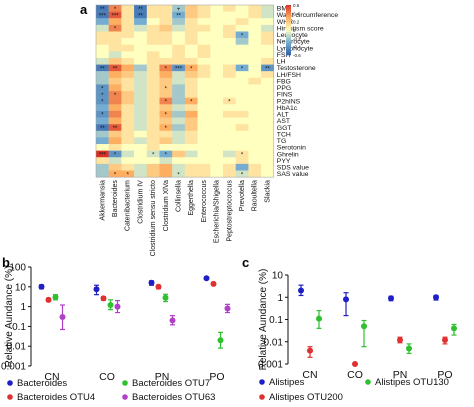 This screenshot has width=474, height=407. What do you see at coordinates (287, 382) in the screenshot?
I see `panel-c-legend-label: Alistipes` at bounding box center [287, 382].